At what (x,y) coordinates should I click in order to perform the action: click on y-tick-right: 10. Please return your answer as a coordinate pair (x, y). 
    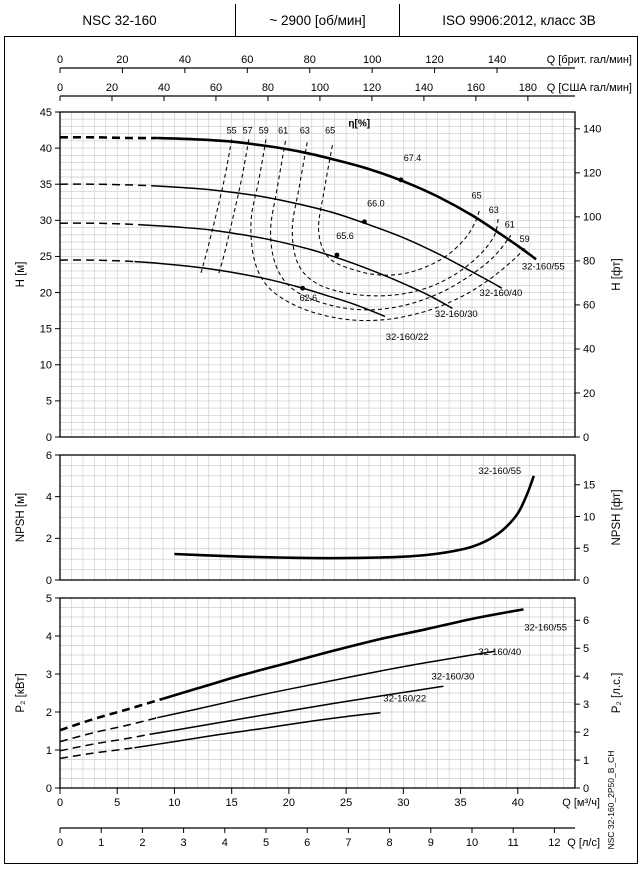
    Looking at the image, I should click on (589, 517).